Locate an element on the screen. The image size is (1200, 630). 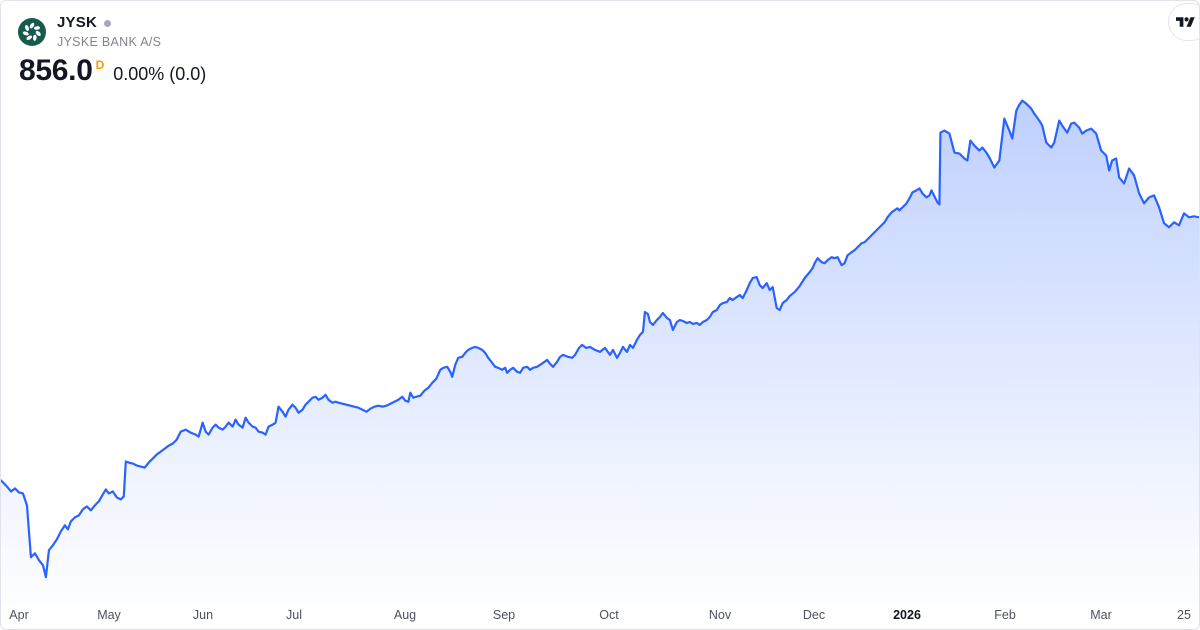
x-axis-label: 2026 is located at coordinates (907, 615).